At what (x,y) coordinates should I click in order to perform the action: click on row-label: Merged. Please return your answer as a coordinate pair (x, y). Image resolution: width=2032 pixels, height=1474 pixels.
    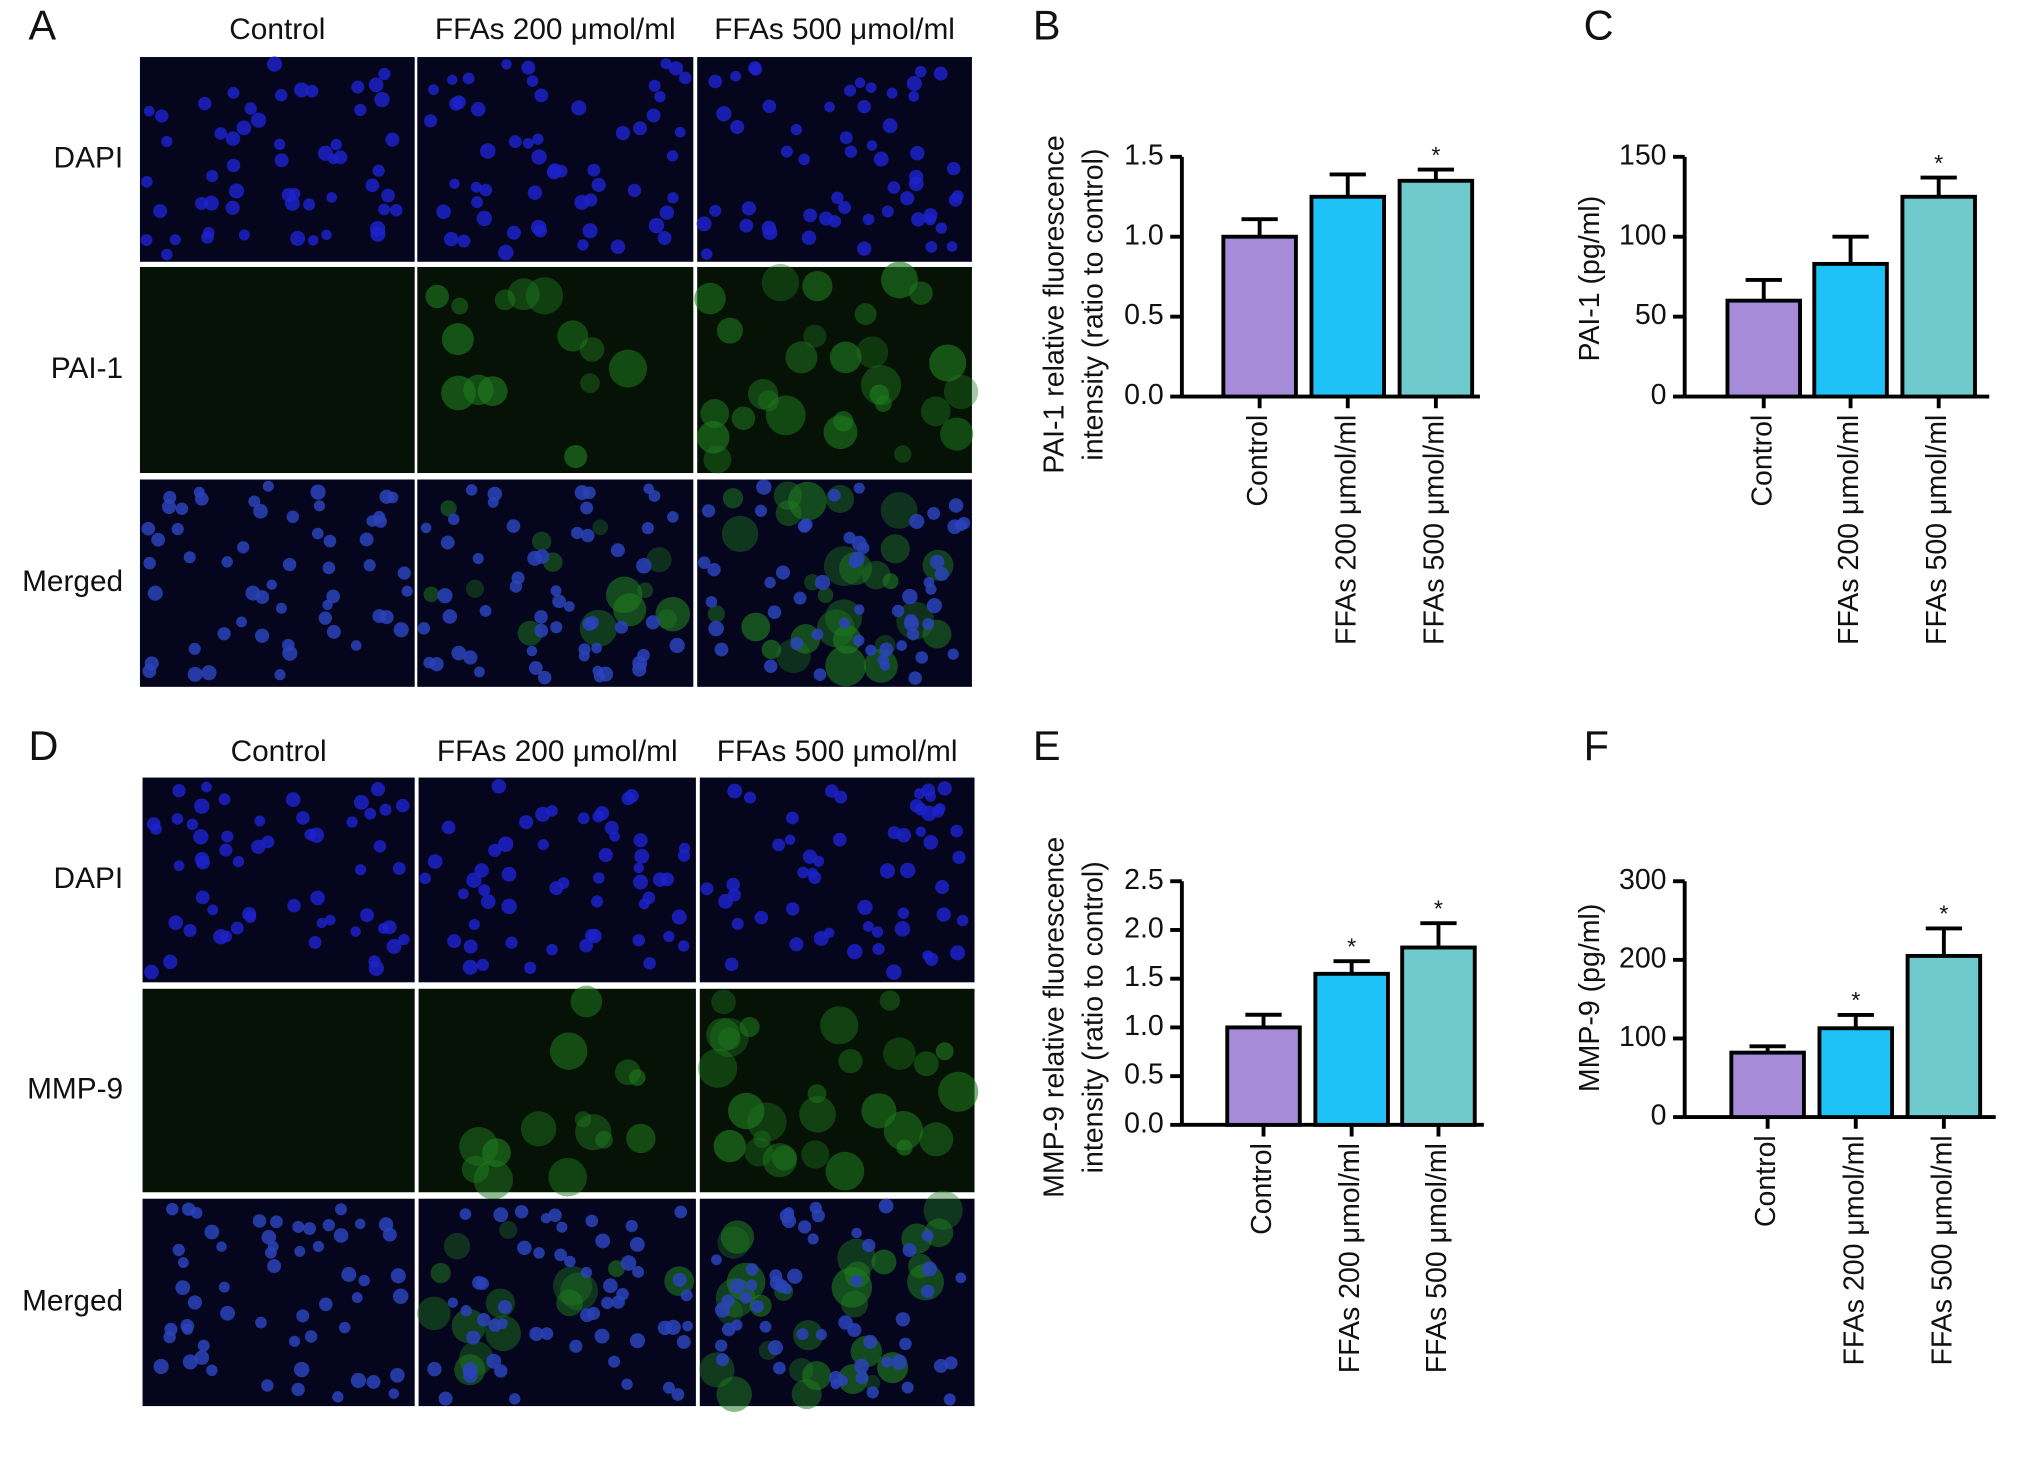
    Looking at the image, I should click on (72, 1300).